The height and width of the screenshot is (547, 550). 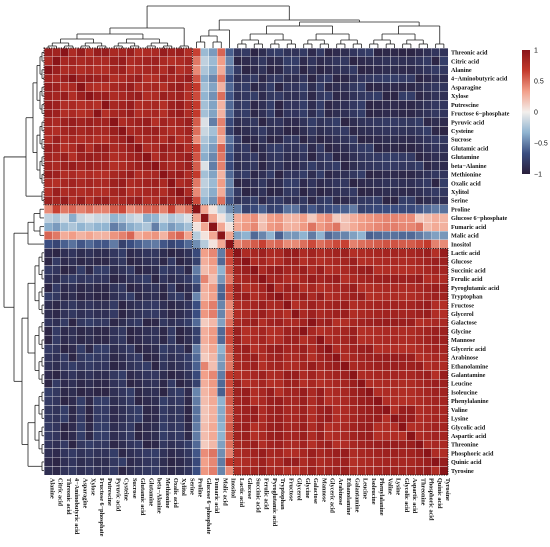 What do you see at coordinates (257, 495) in the screenshot?
I see `column-label: Succinic acid` at bounding box center [257, 495].